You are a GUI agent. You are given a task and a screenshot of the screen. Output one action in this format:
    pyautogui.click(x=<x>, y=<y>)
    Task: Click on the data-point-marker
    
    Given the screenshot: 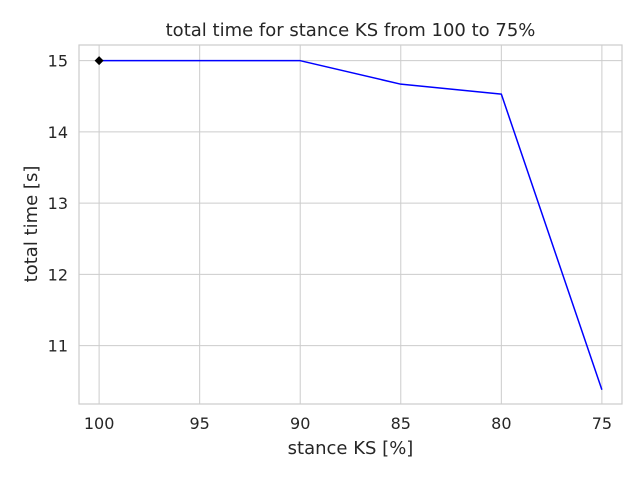 What is the action you would take?
    pyautogui.click(x=99, y=61)
    